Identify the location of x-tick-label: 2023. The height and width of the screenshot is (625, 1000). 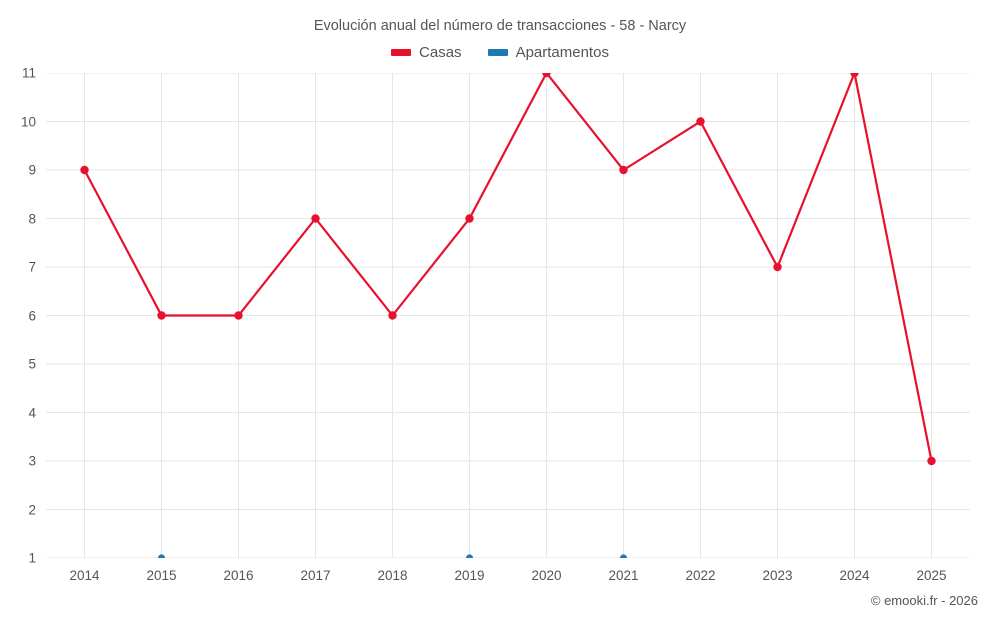
(777, 575).